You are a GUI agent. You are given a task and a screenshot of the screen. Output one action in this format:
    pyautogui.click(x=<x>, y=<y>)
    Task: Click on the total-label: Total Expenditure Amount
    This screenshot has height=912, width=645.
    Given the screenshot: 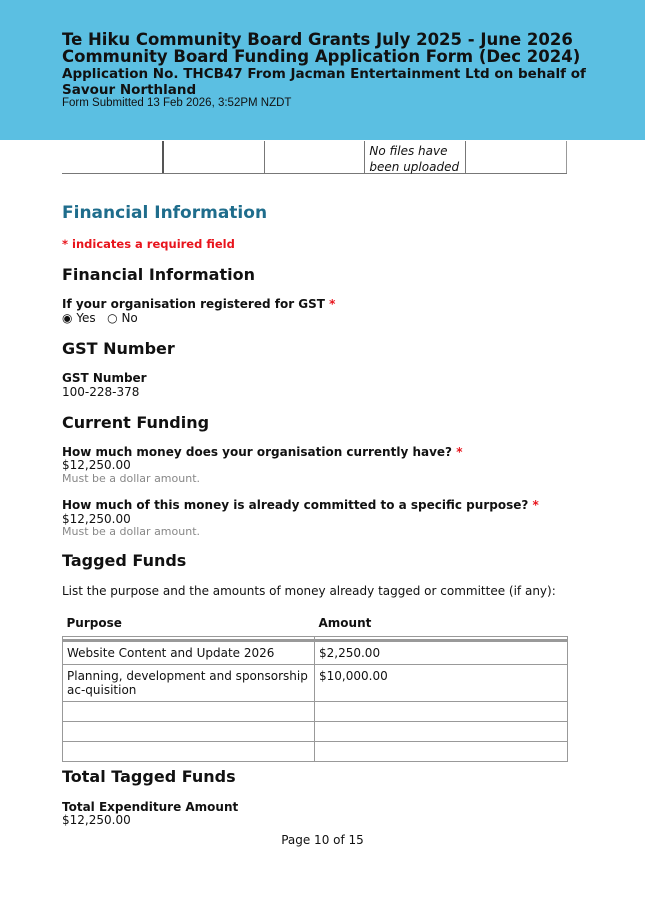 What is the action you would take?
    pyautogui.click(x=150, y=807)
    